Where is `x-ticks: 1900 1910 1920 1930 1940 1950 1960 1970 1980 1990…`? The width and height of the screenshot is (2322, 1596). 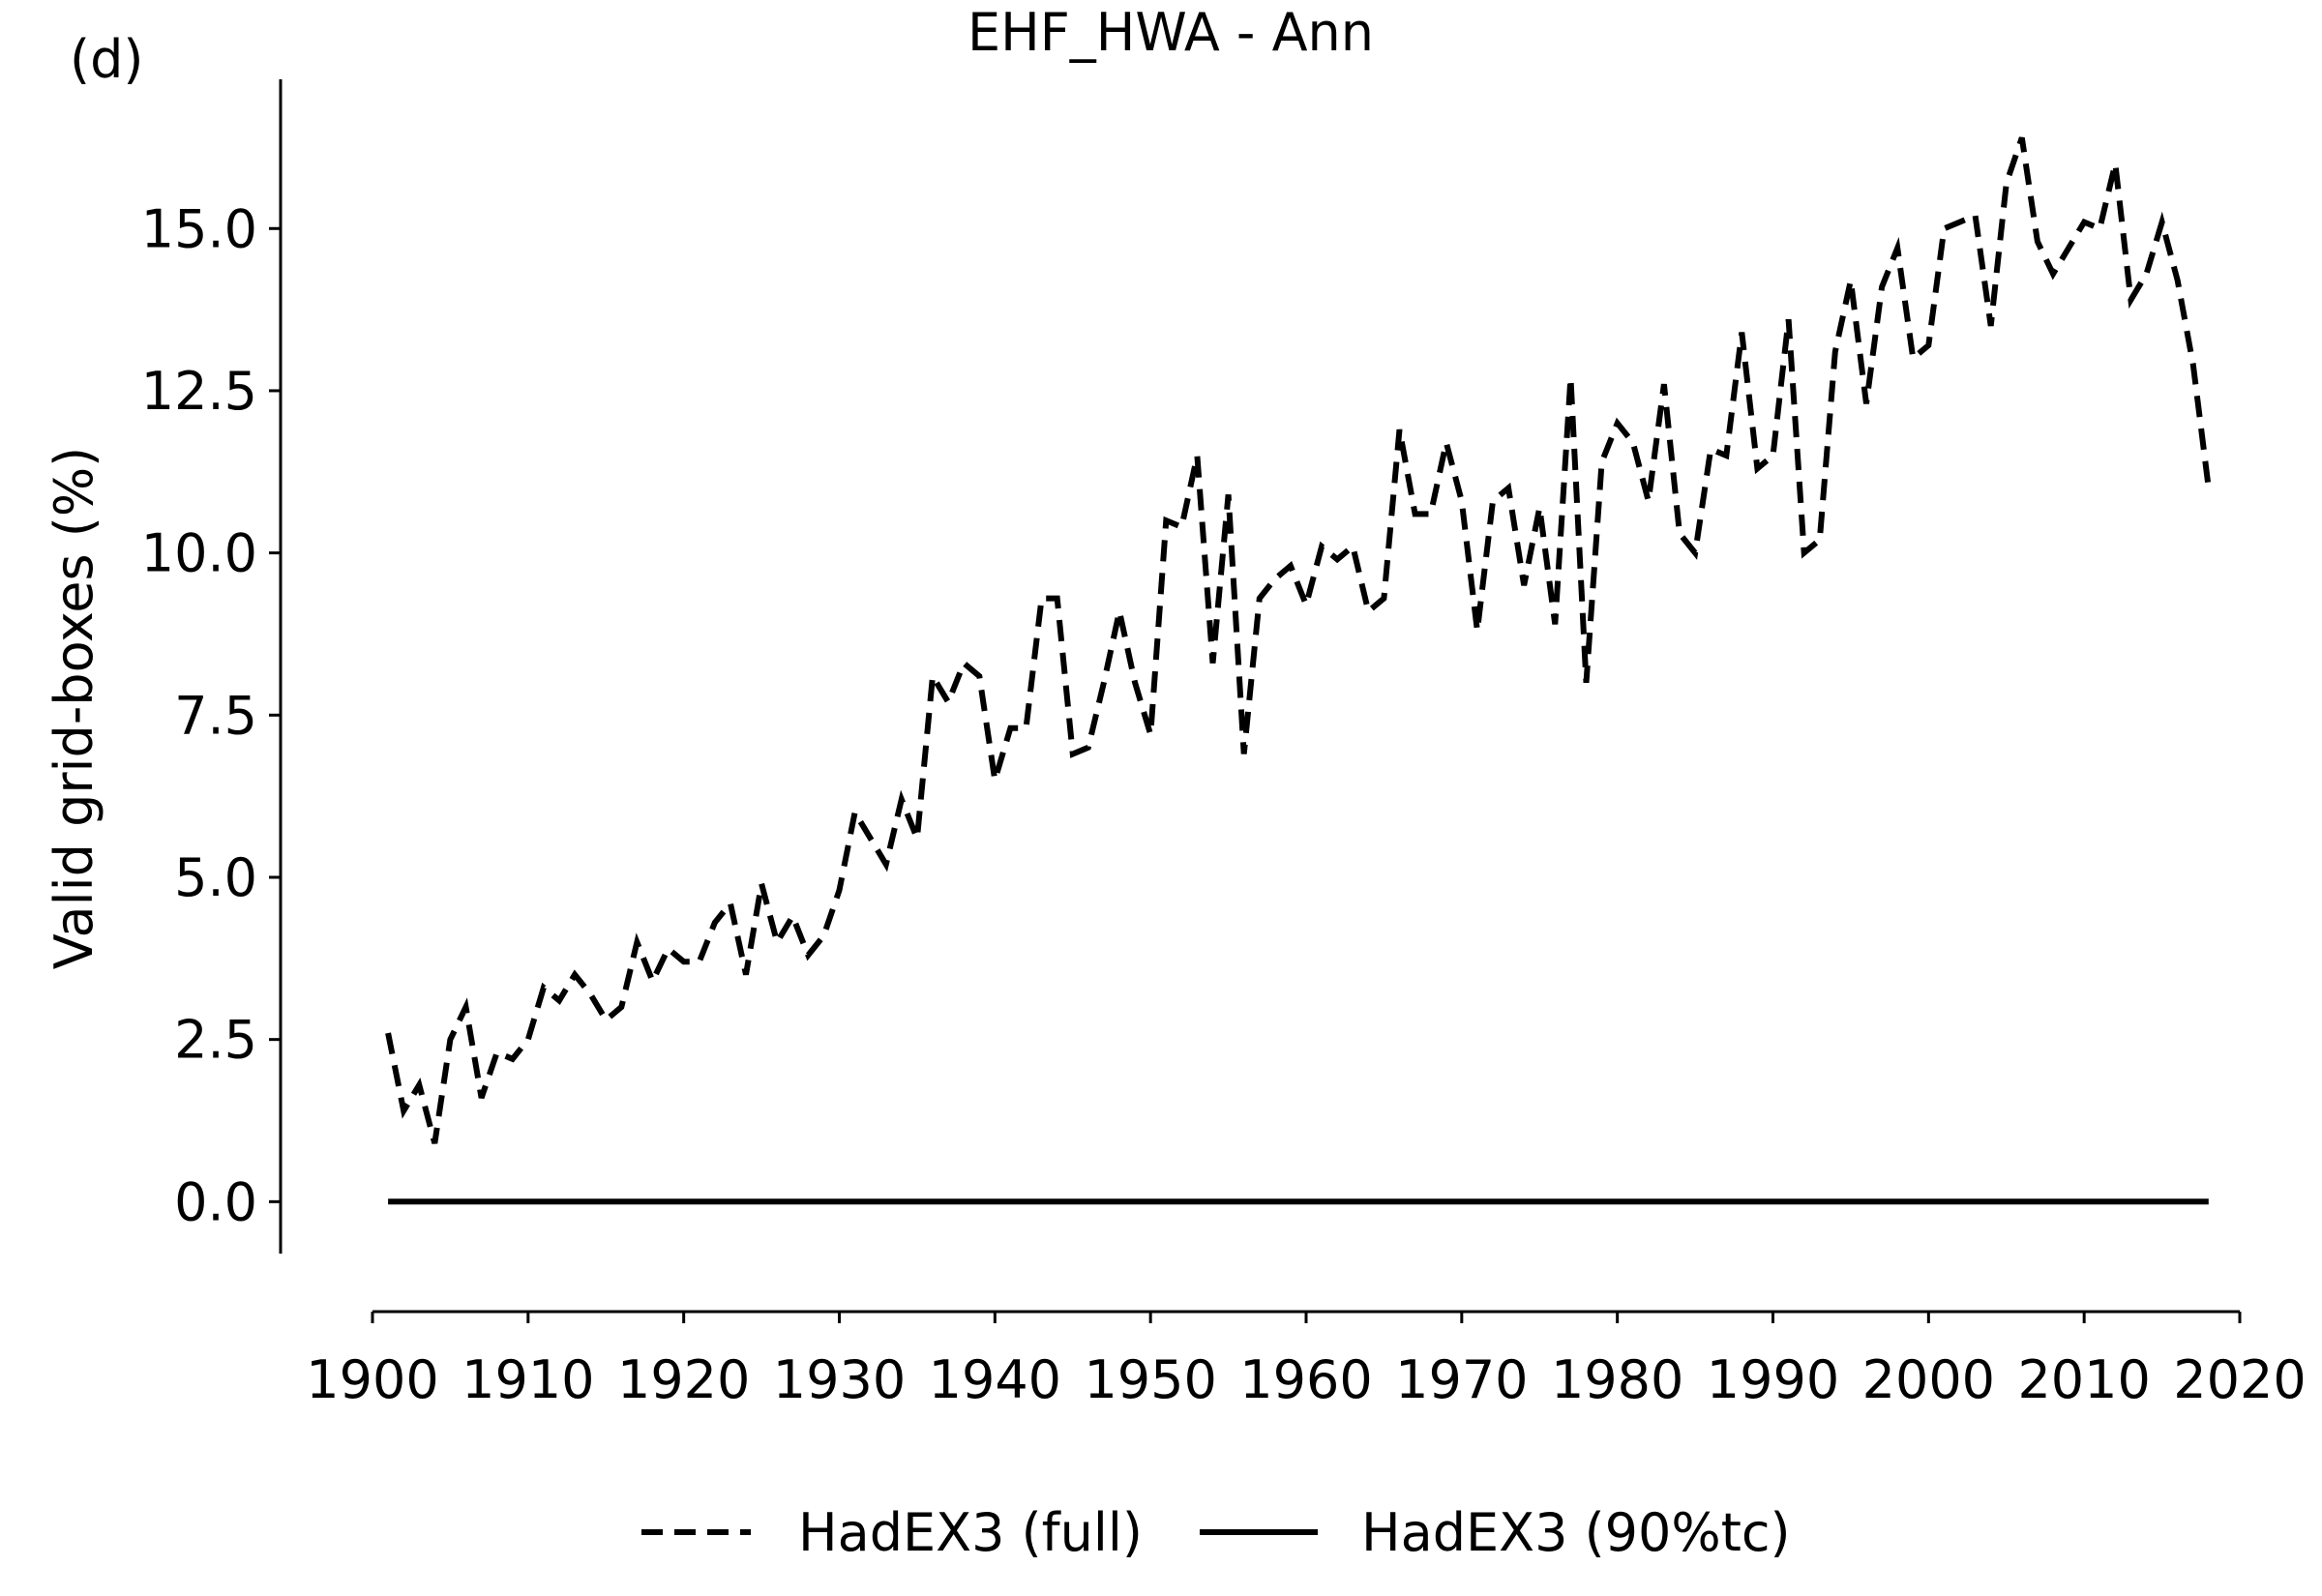 x-ticks: 1900 1910 1920 1930 1940 1950 1960 1970 1980 1990… is located at coordinates (1306, 1361).